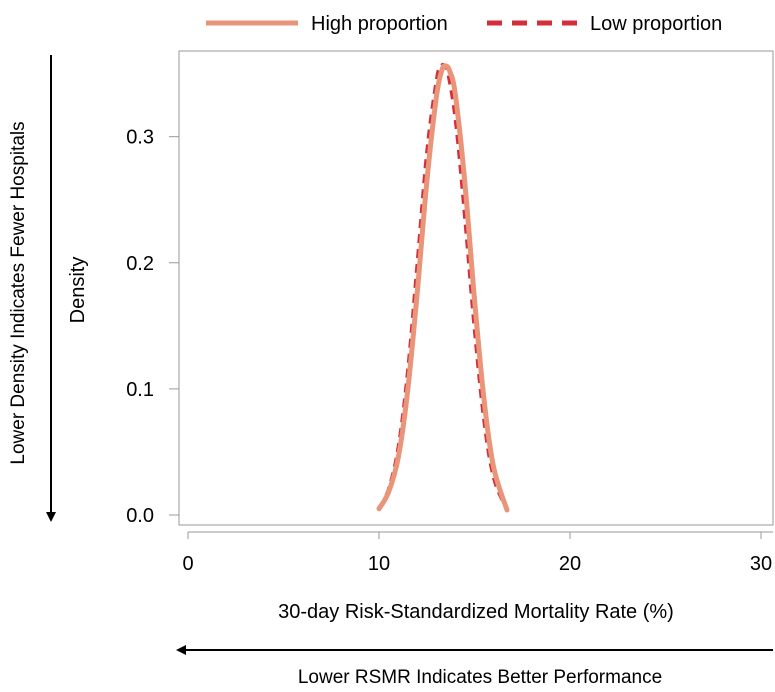 The width and height of the screenshot is (775, 692). What do you see at coordinates (152, 327) in the screenshot?
I see `y-axis: 0.0 0.1 0.2 0.3` at bounding box center [152, 327].